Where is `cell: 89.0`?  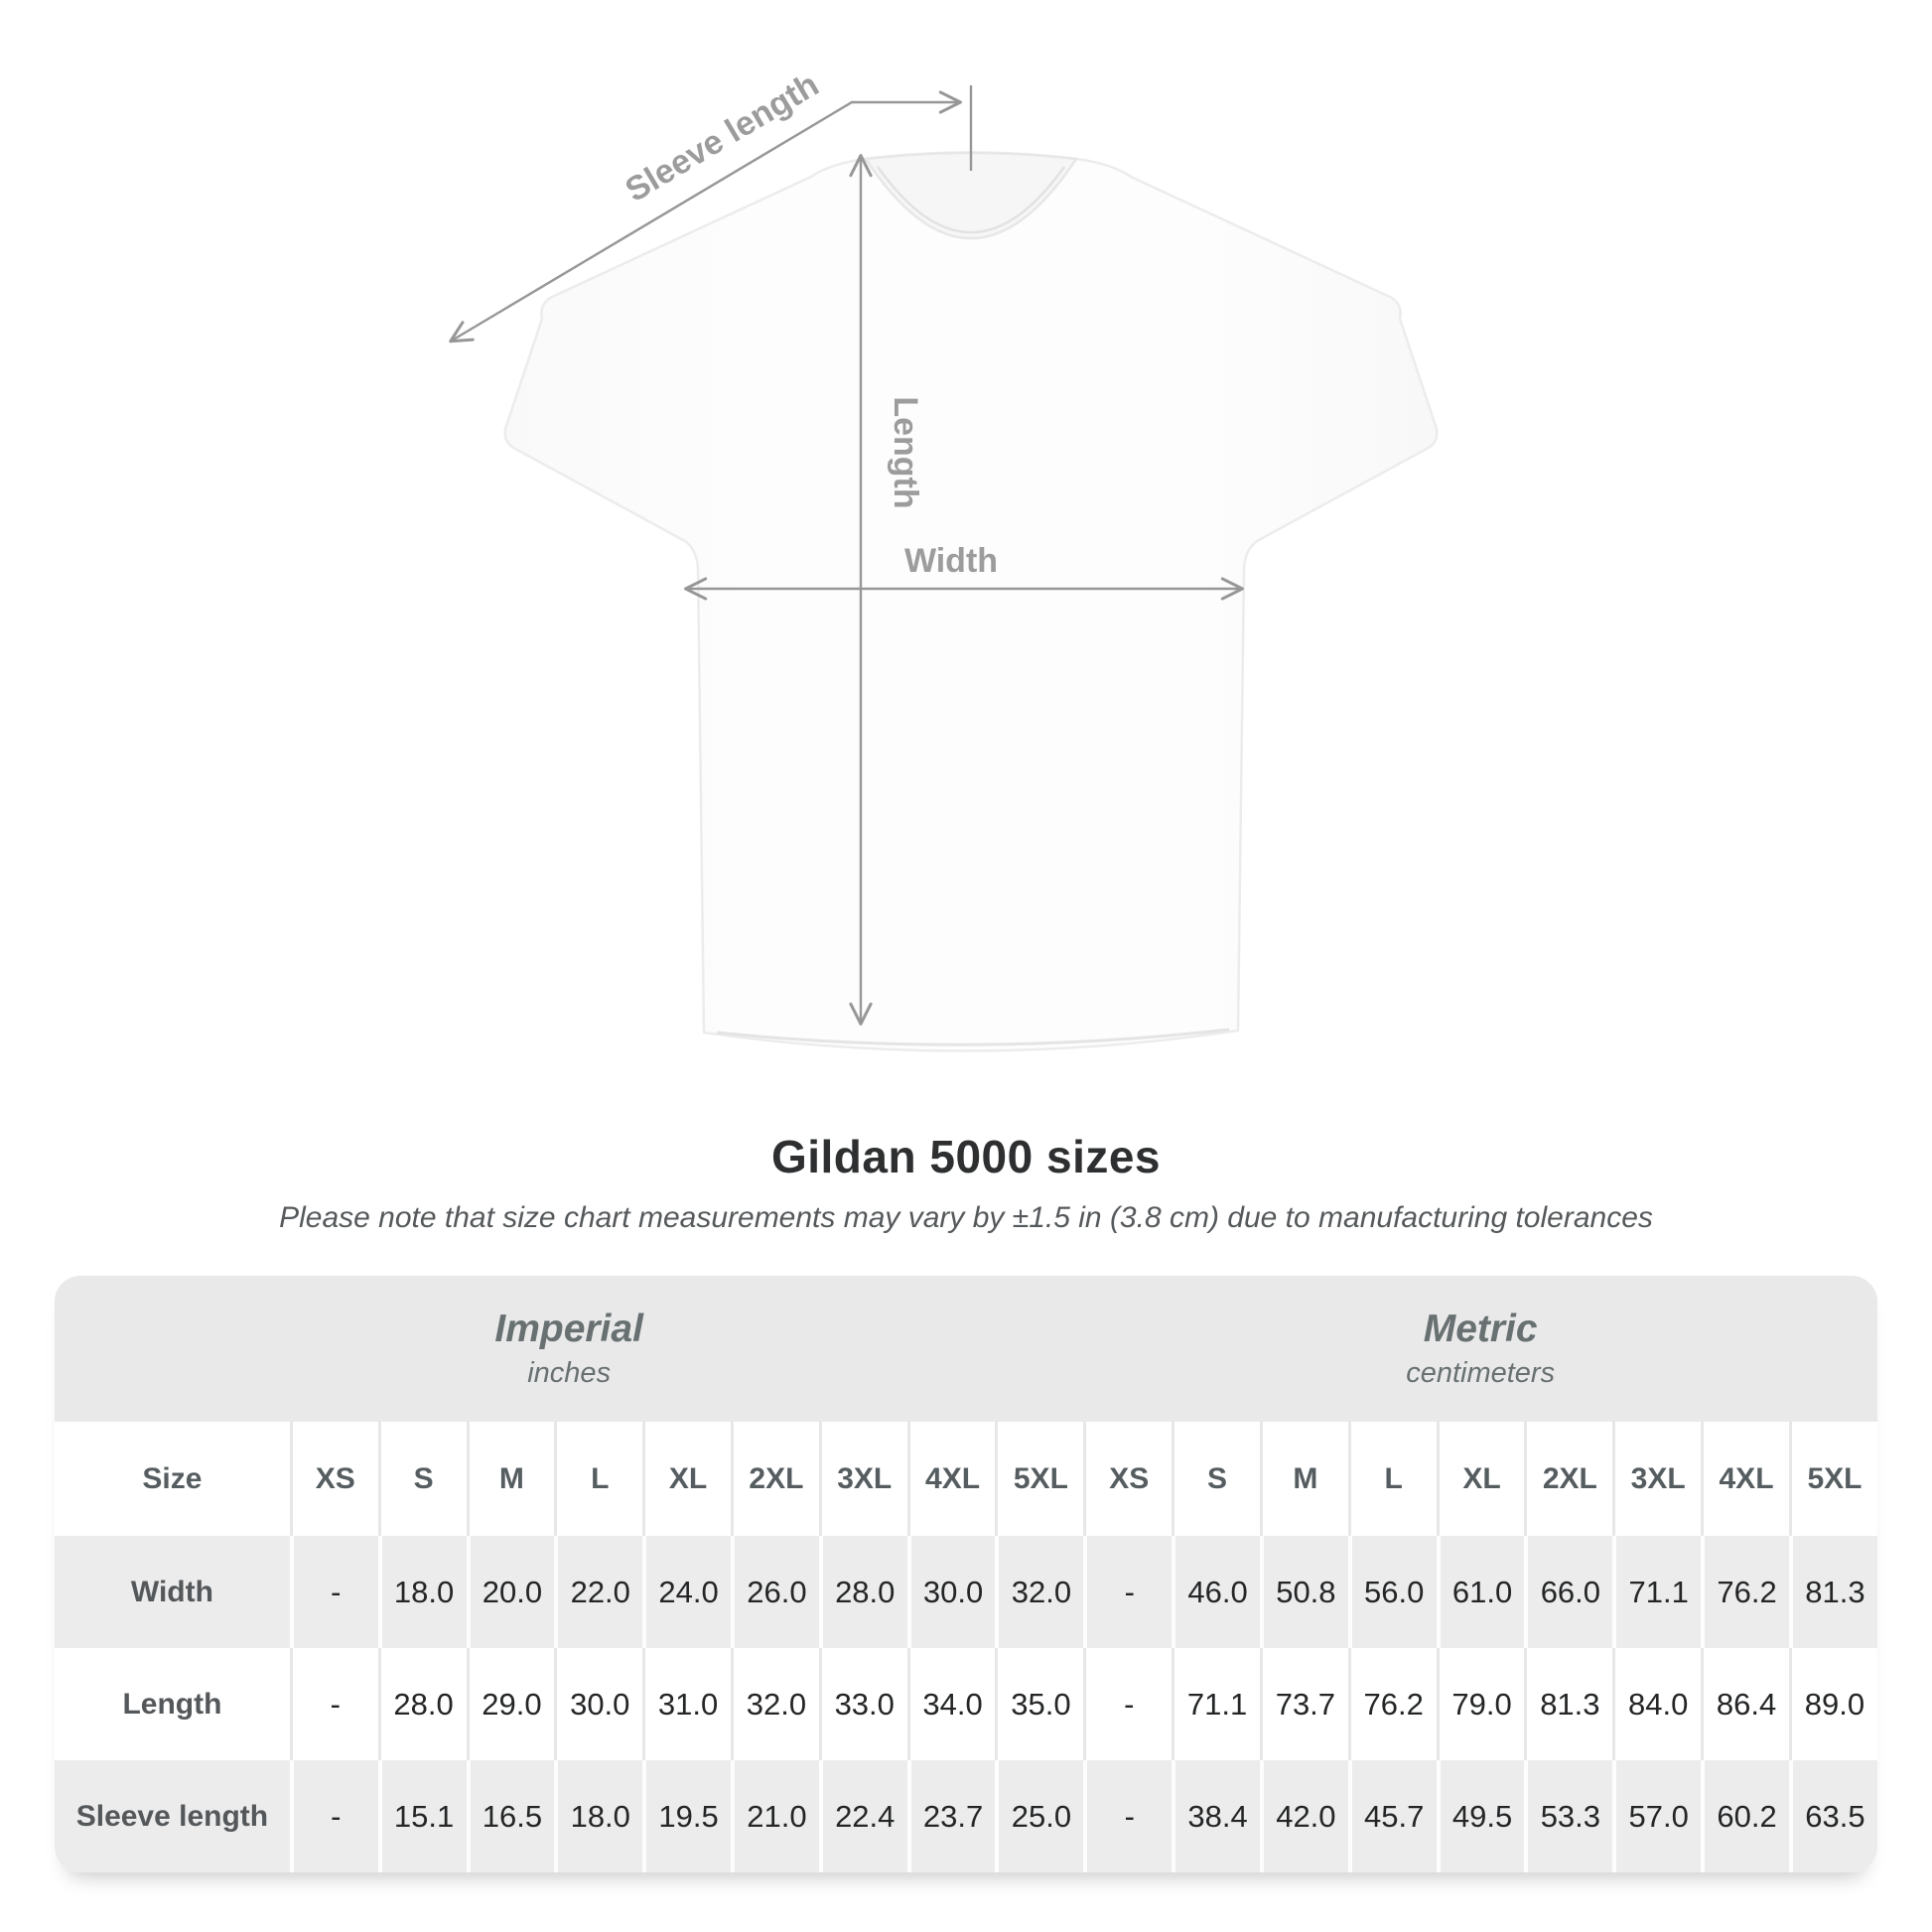 cell: 89.0 is located at coordinates (1833, 1704).